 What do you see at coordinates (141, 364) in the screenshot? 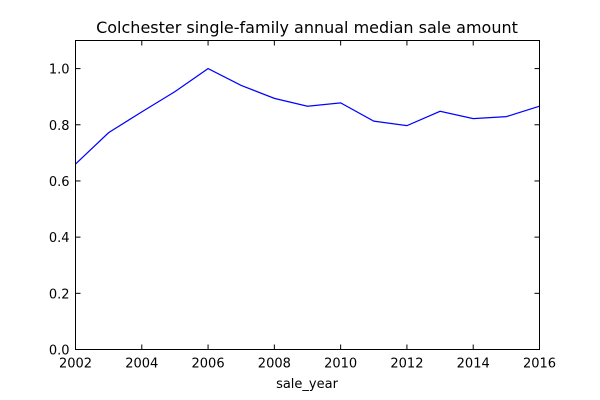
I see `x-tick-label: 2004` at bounding box center [141, 364].